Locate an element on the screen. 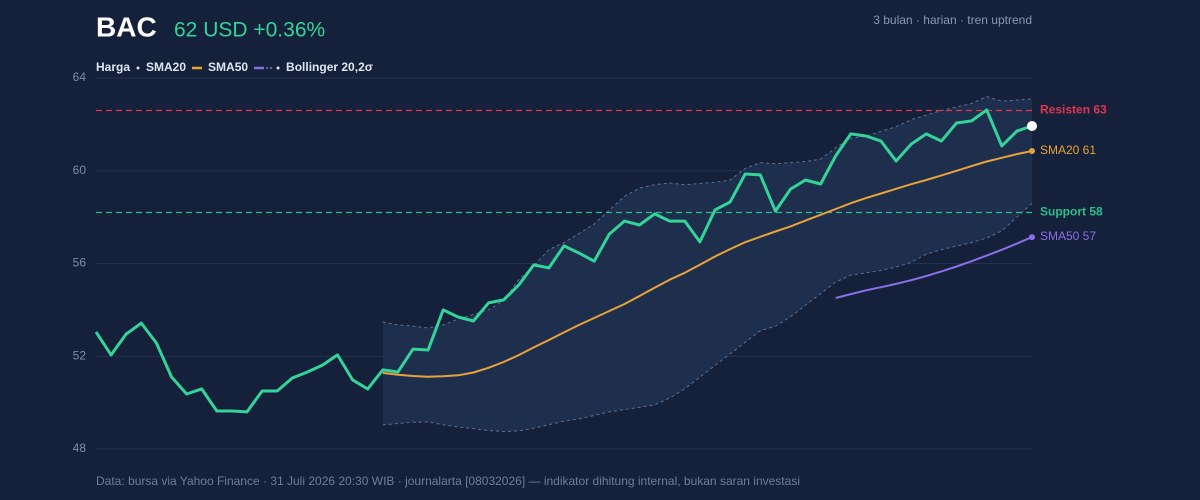 The height and width of the screenshot is (500, 1200). legend-label: Harga is located at coordinates (113, 67).